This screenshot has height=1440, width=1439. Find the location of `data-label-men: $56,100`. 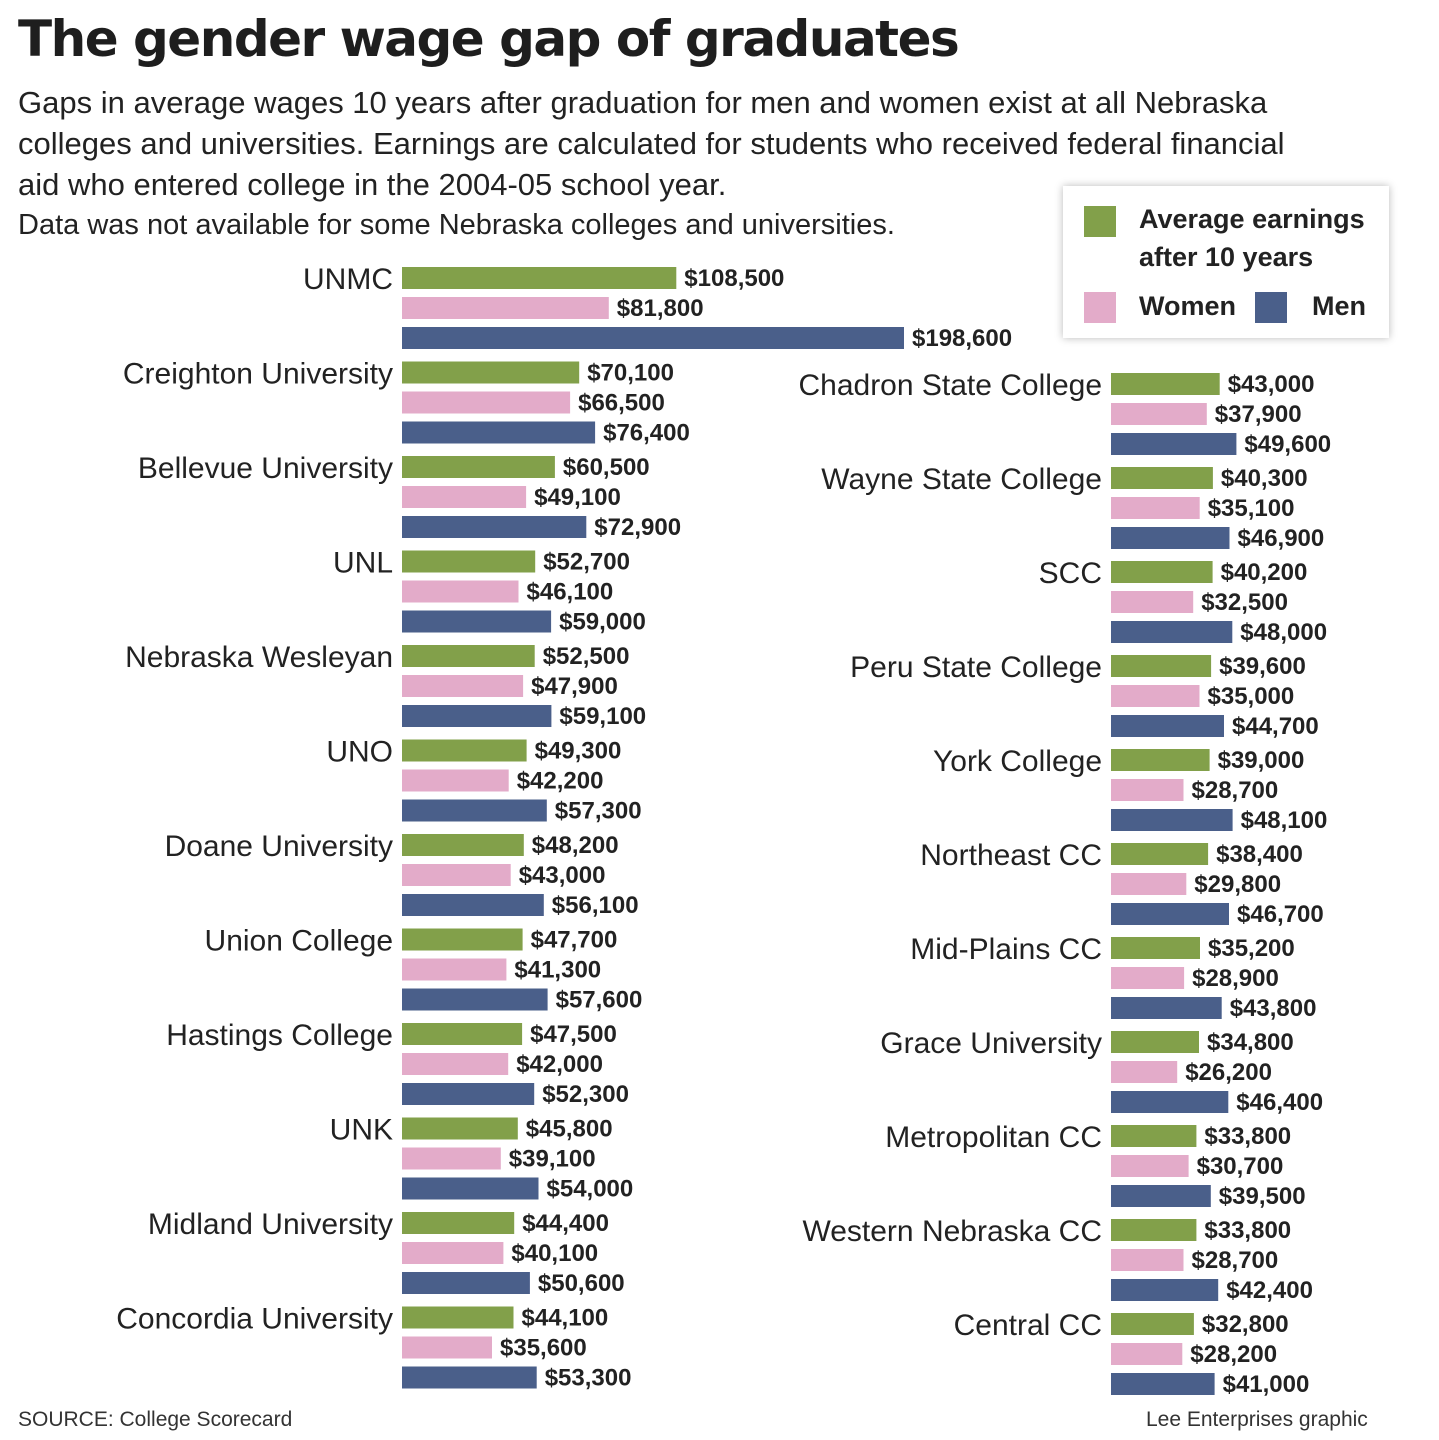

data-label-men: $56,100 is located at coordinates (595, 905).